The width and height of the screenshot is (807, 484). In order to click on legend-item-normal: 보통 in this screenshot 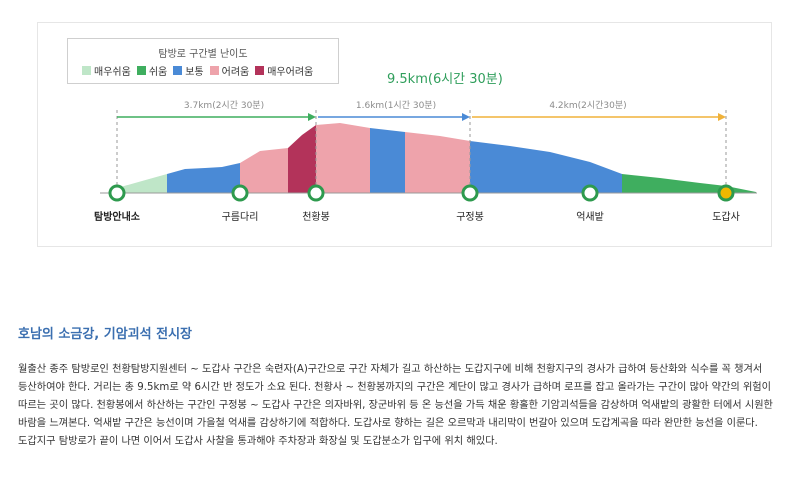, I will do `click(188, 70)`.